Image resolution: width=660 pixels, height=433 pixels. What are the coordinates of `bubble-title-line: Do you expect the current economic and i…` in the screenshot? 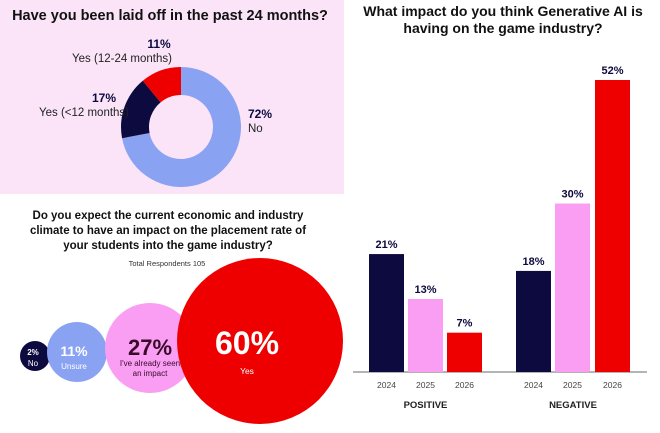 It's located at (169, 216).